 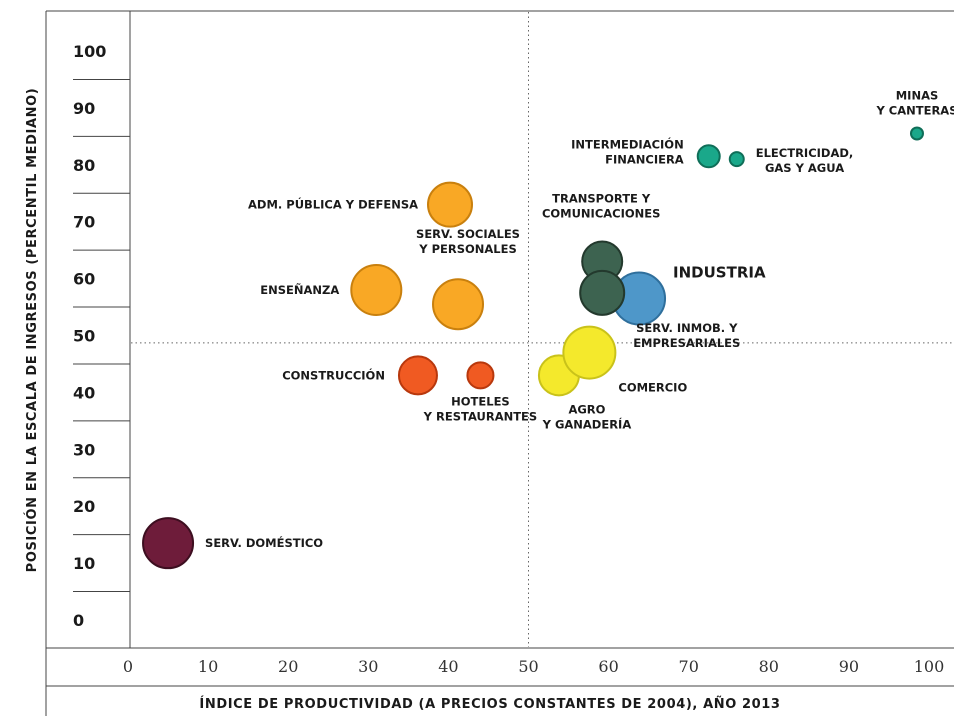 I want to click on x-tick-label: 60, so click(x=608, y=666).